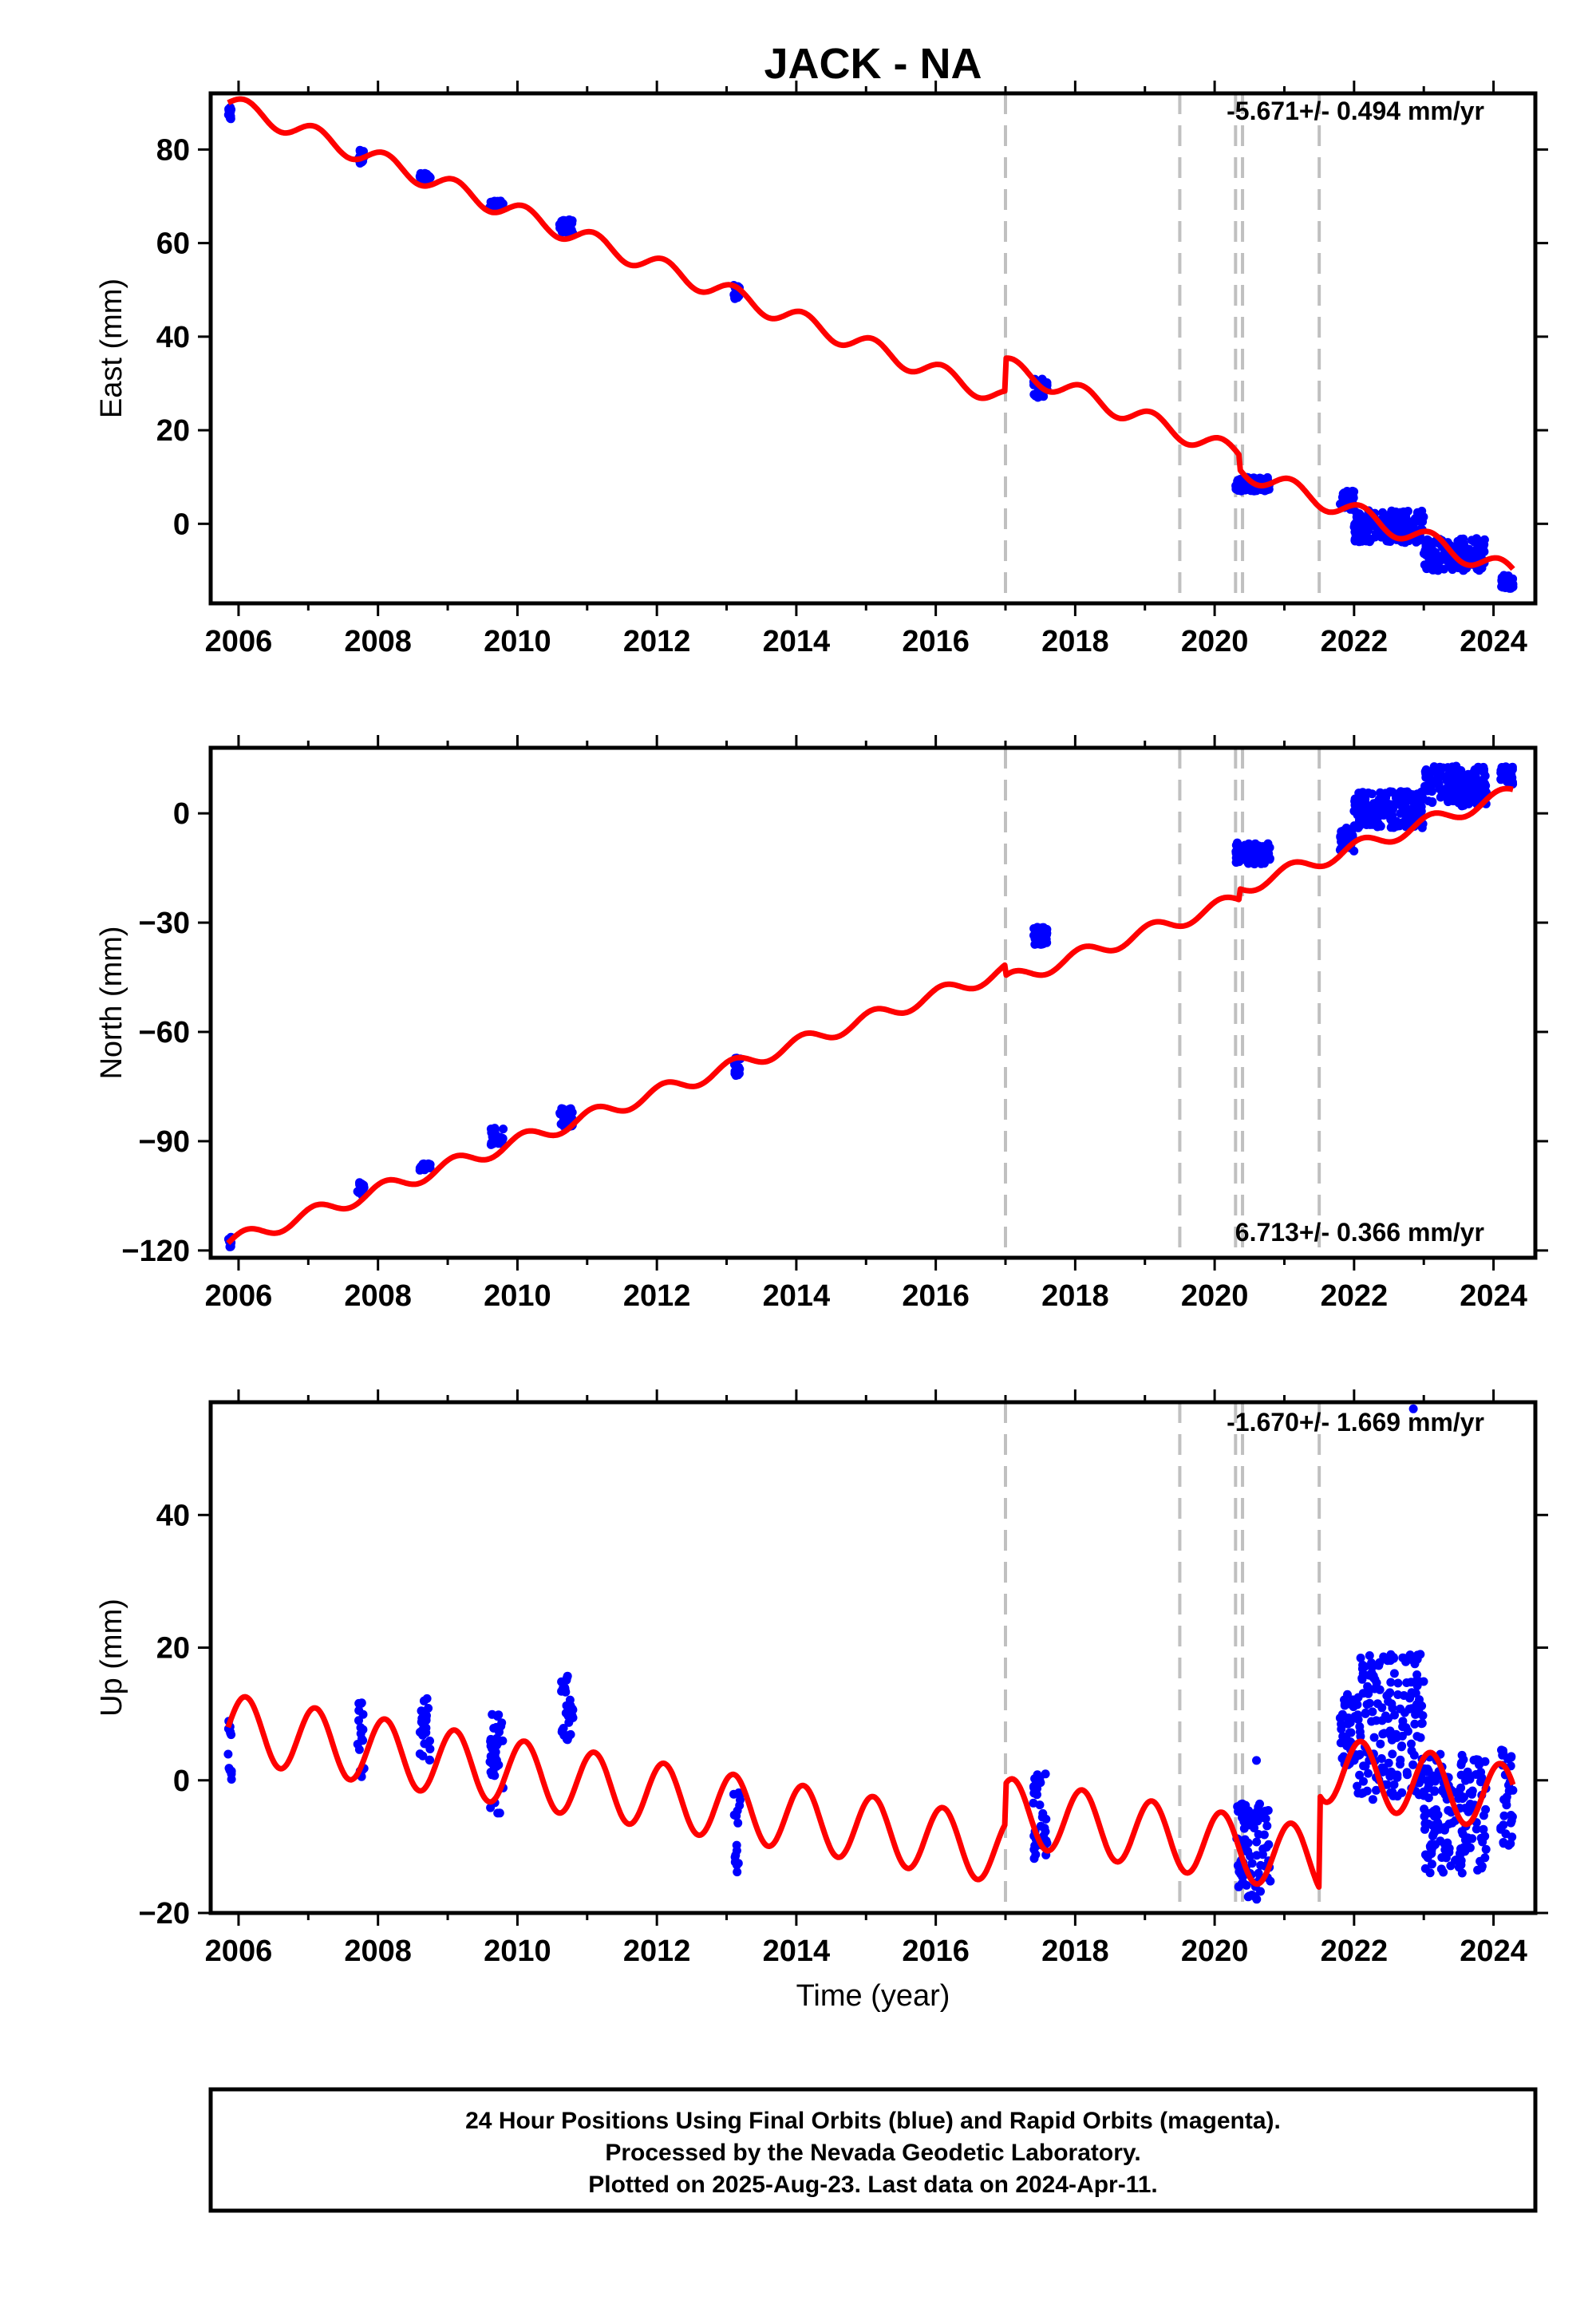 This screenshot has width=1596, height=2316. Describe the element at coordinates (155, 1251) in the screenshot. I see `y-tick-label: −120` at that location.